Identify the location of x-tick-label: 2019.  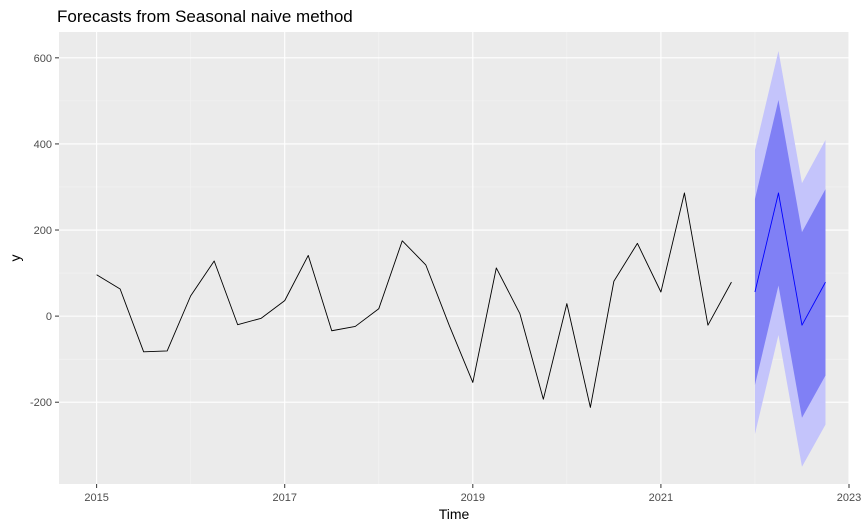
(473, 498).